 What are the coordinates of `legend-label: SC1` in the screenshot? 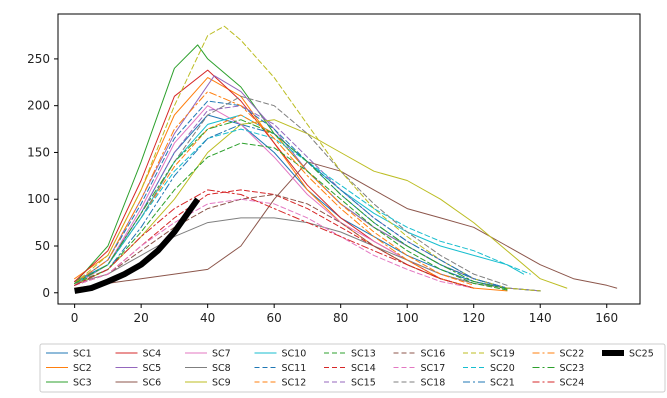 It's located at (82, 354).